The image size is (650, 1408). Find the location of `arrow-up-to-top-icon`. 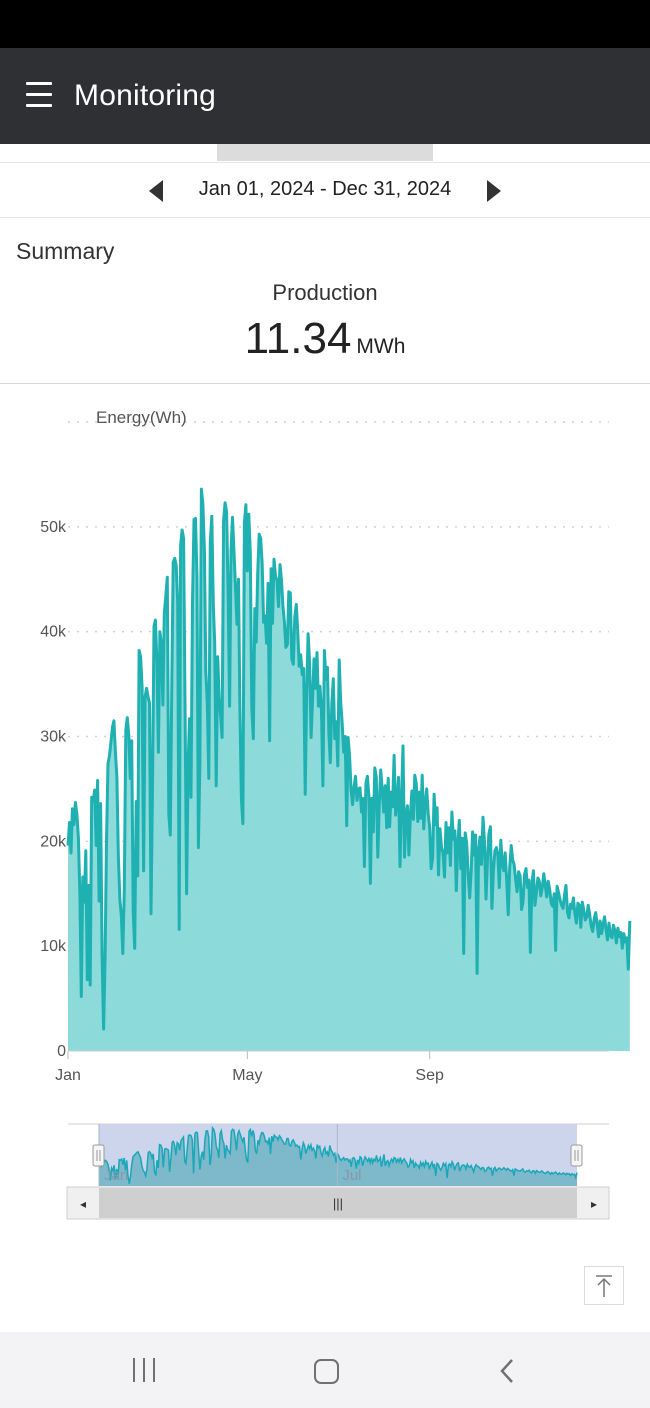

arrow-up-to-top-icon is located at coordinates (604, 1285).